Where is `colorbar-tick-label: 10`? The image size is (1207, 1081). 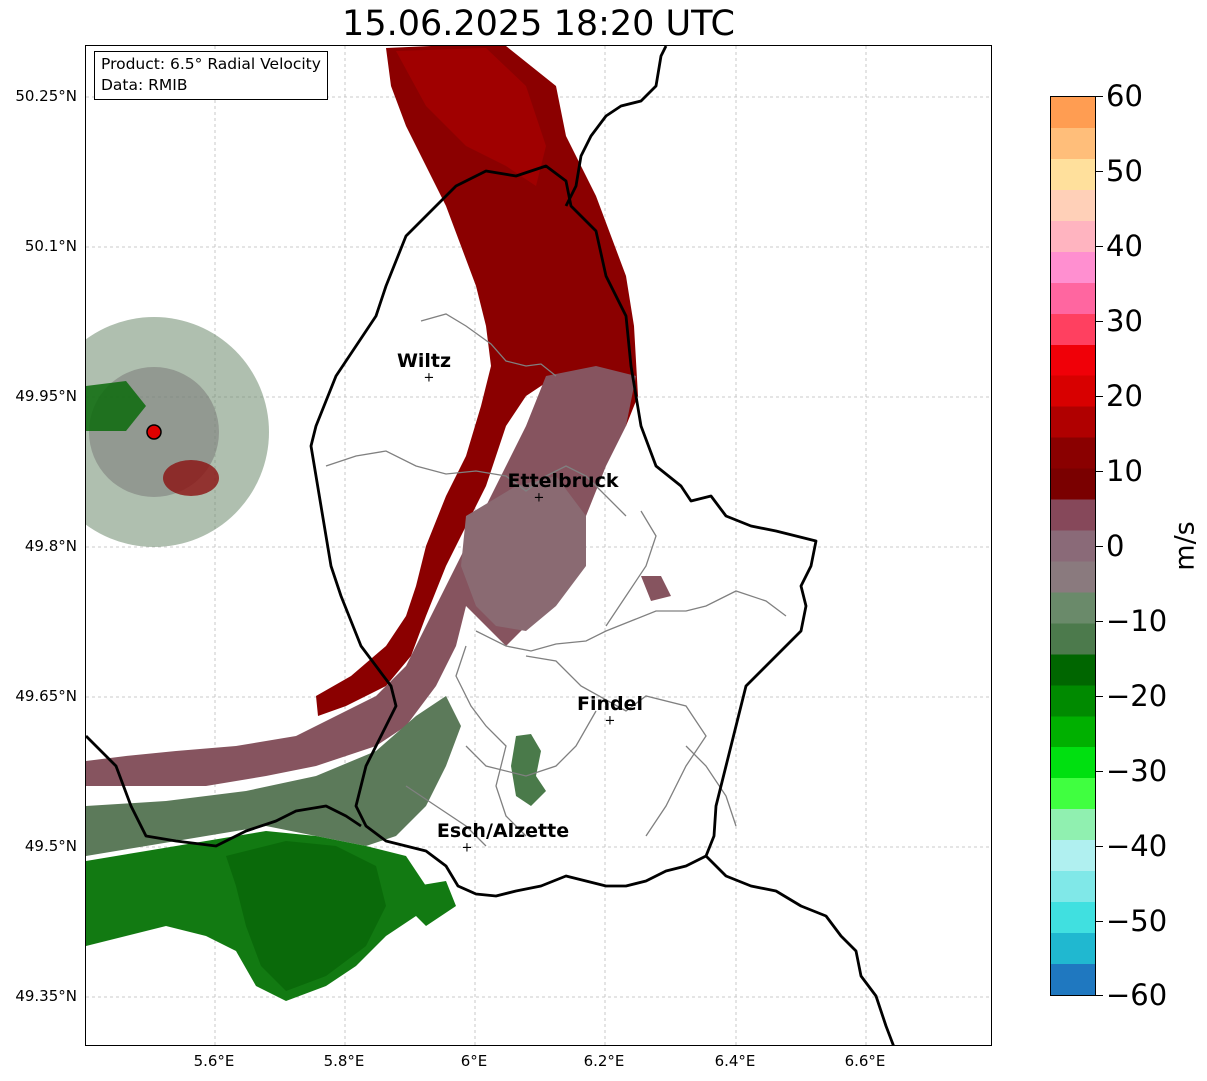
colorbar-tick-label: 10 is located at coordinates (1124, 471).